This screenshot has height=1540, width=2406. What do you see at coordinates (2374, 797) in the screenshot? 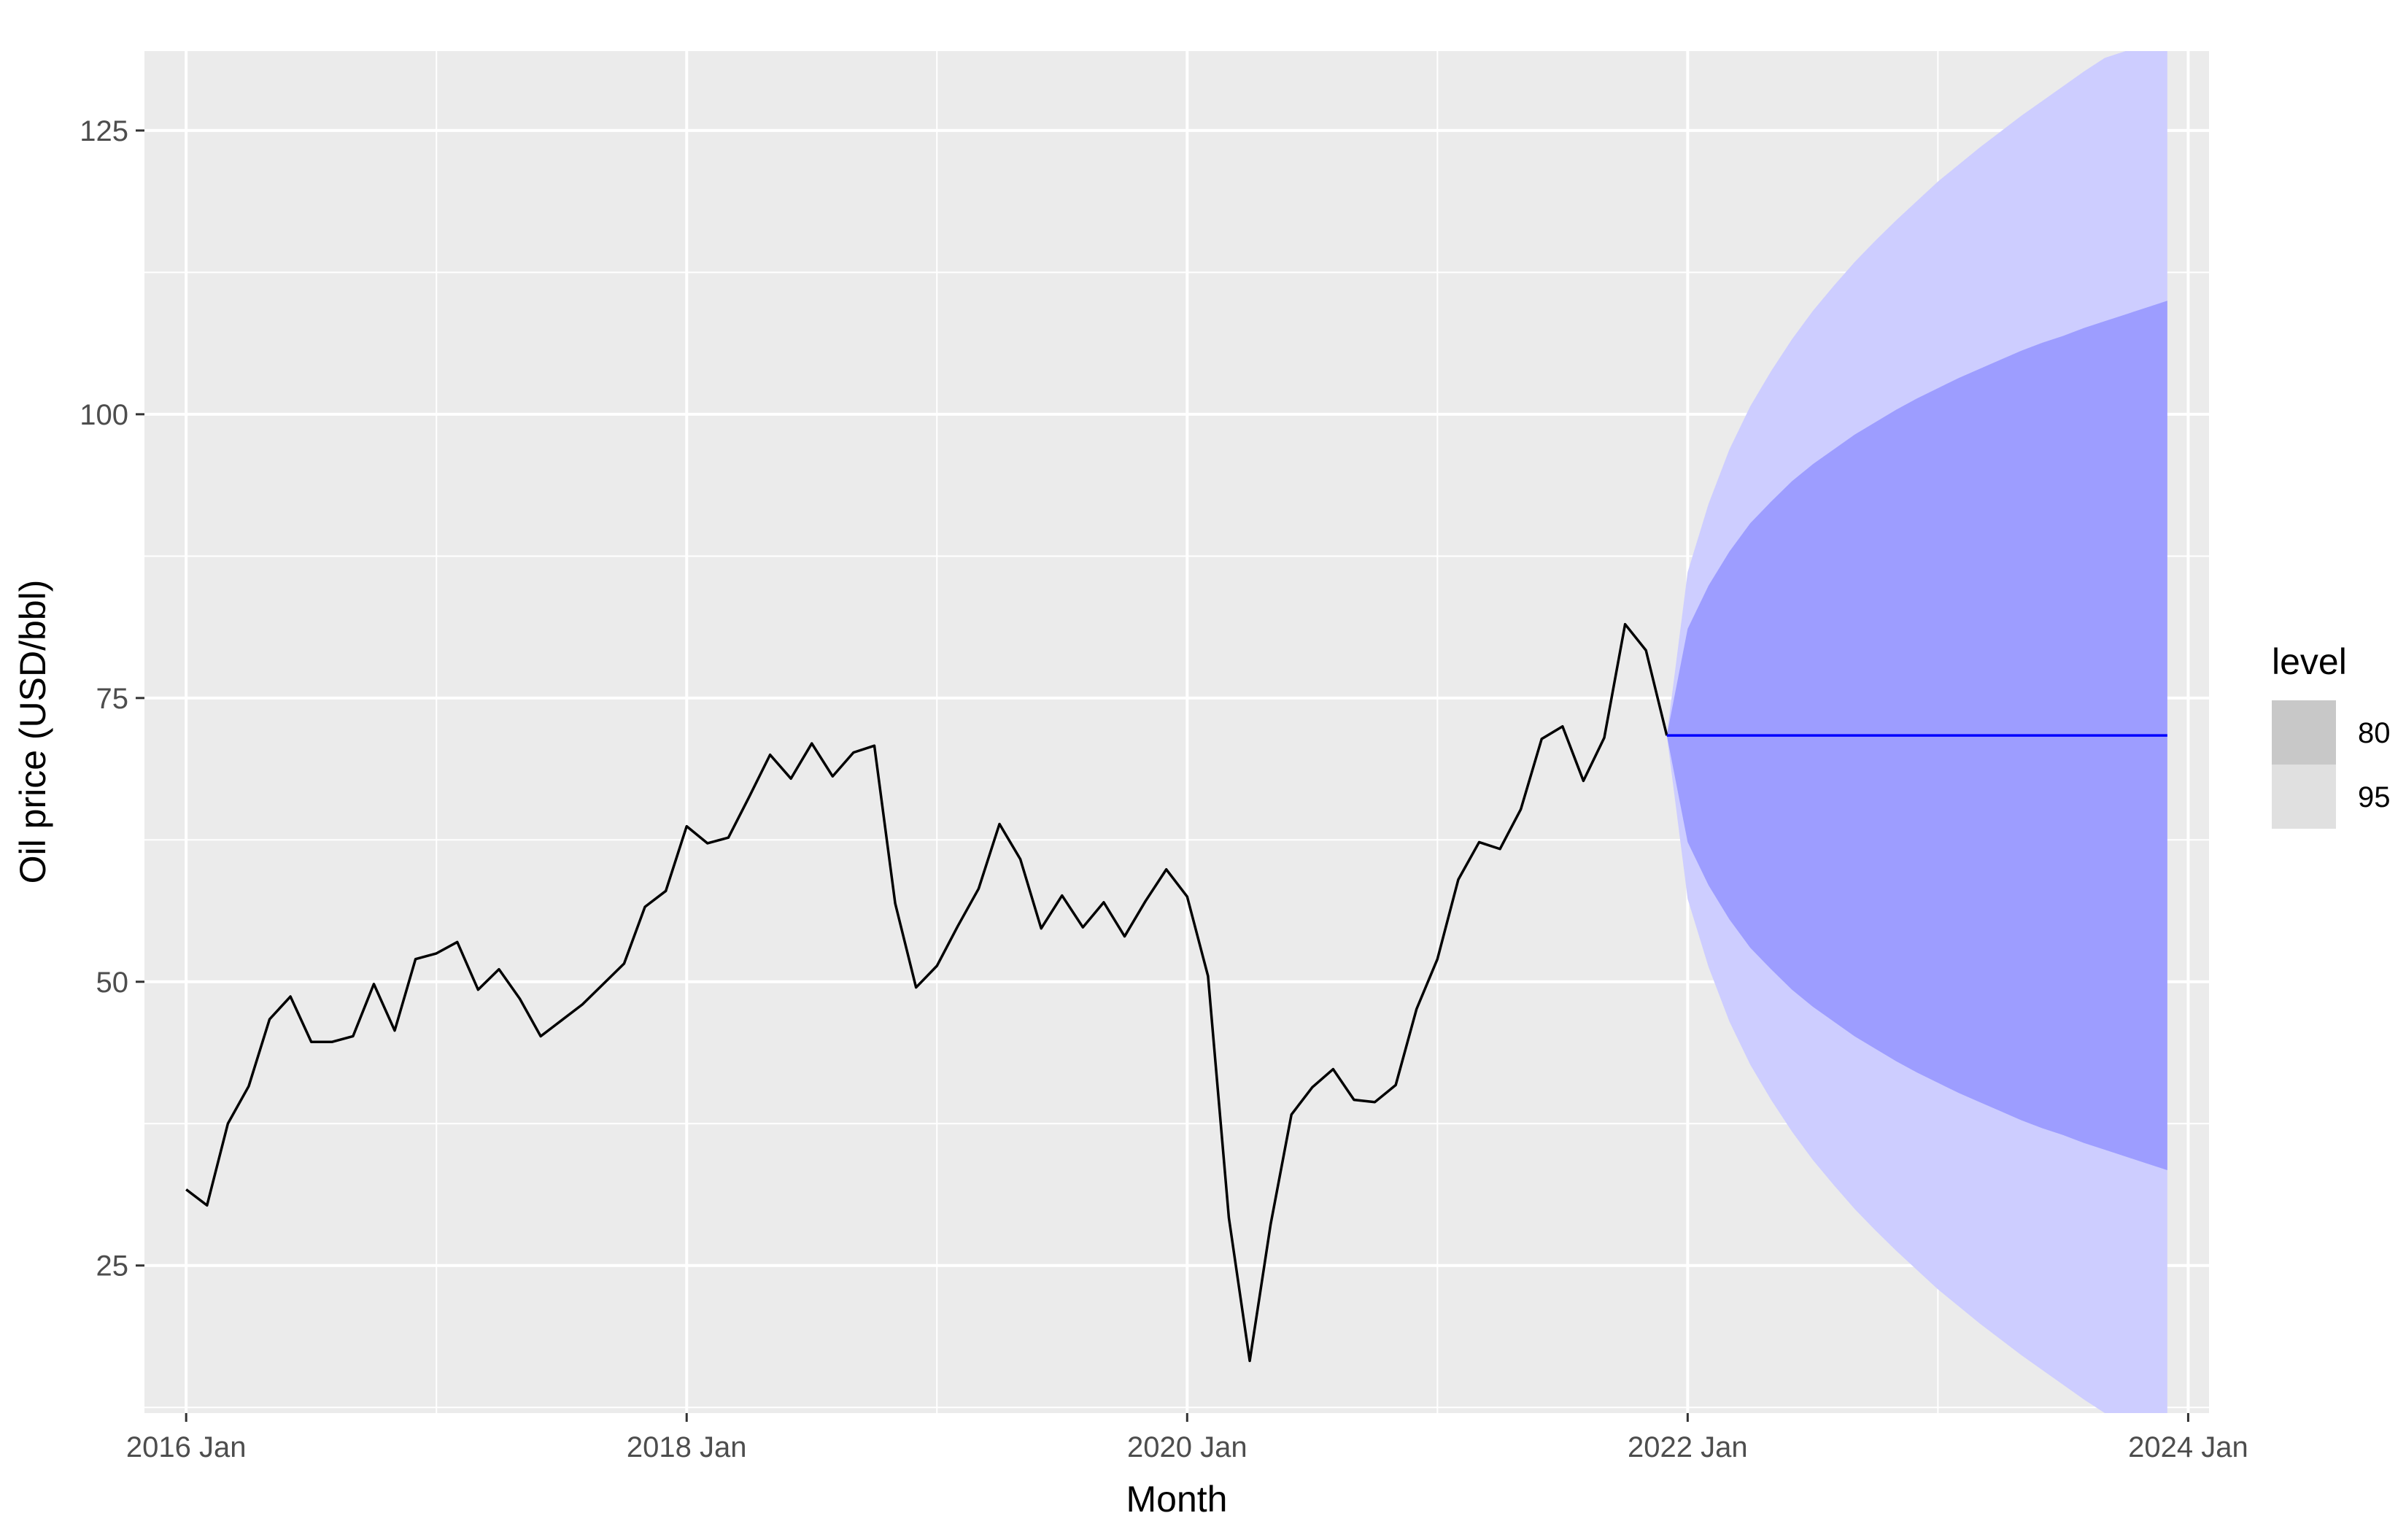
I see `legend-label-95: 95` at bounding box center [2374, 797].